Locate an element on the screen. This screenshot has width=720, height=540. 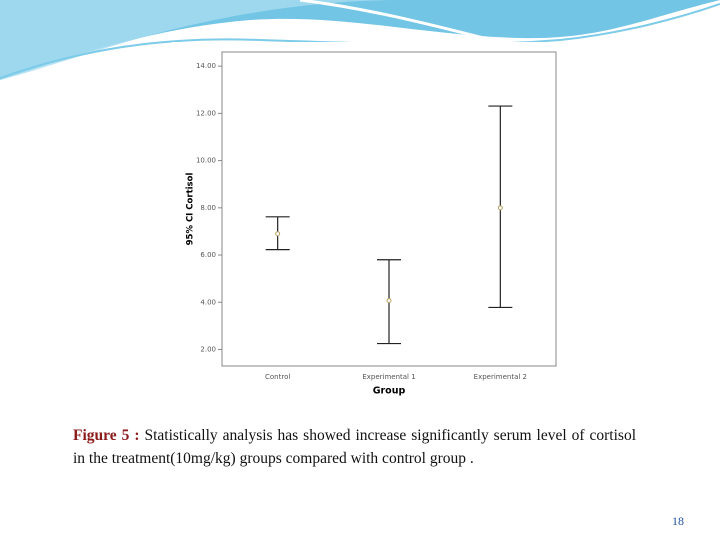
y-tick-label: 12.00 is located at coordinates (206, 113).